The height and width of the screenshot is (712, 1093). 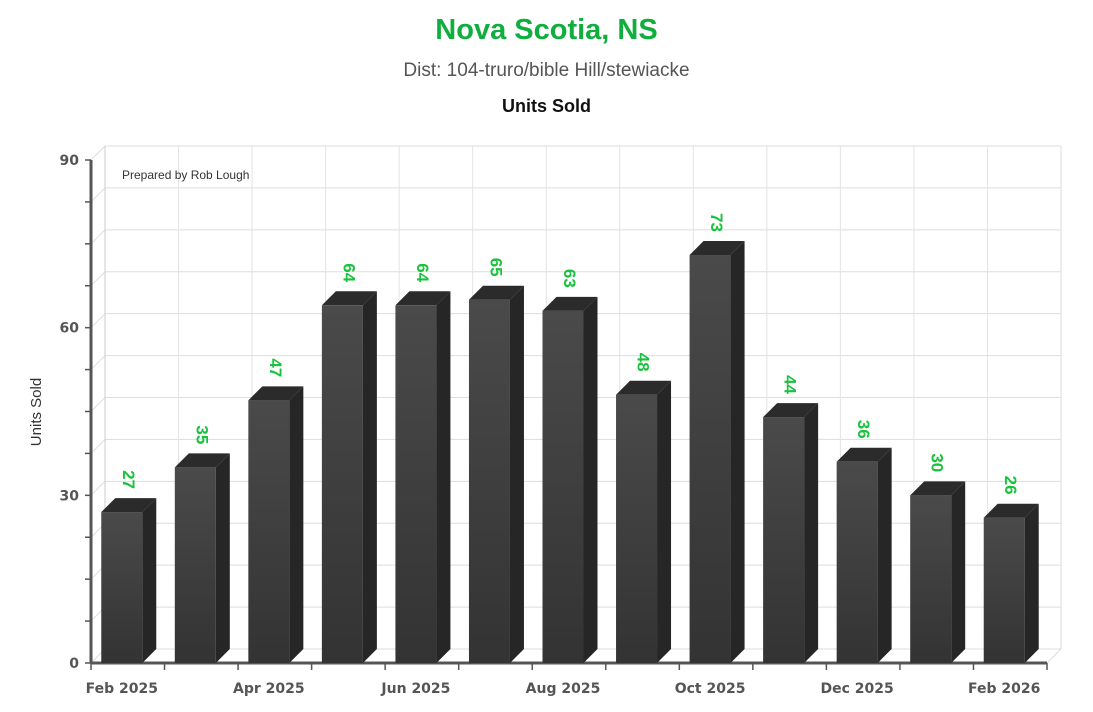 I want to click on chart-heading: Units Sold, so click(x=546, y=106).